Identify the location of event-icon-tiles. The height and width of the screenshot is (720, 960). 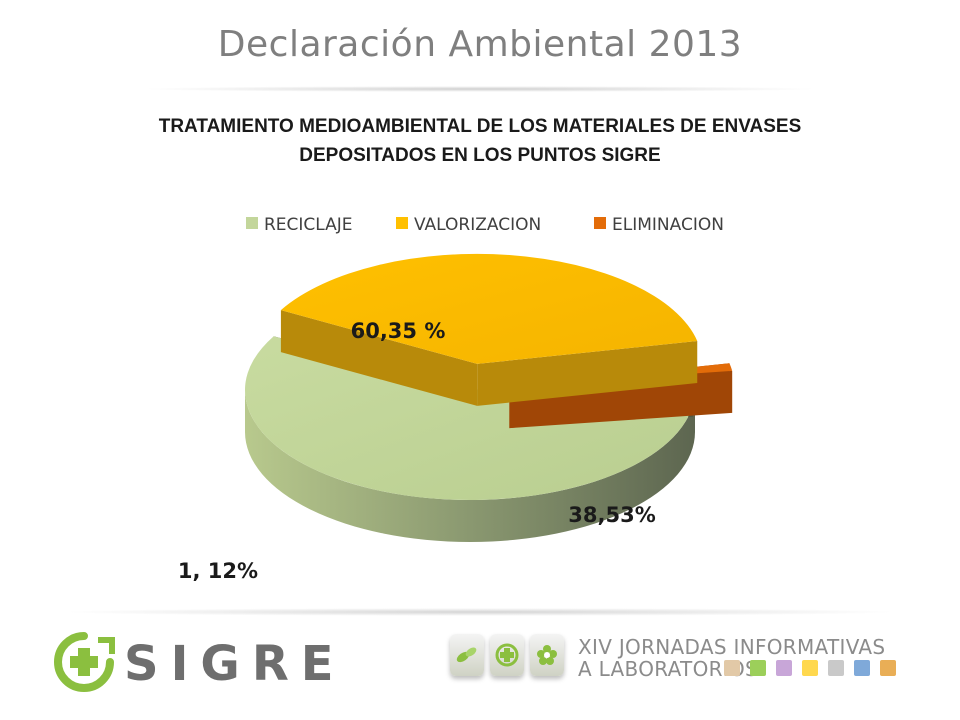
(510, 660).